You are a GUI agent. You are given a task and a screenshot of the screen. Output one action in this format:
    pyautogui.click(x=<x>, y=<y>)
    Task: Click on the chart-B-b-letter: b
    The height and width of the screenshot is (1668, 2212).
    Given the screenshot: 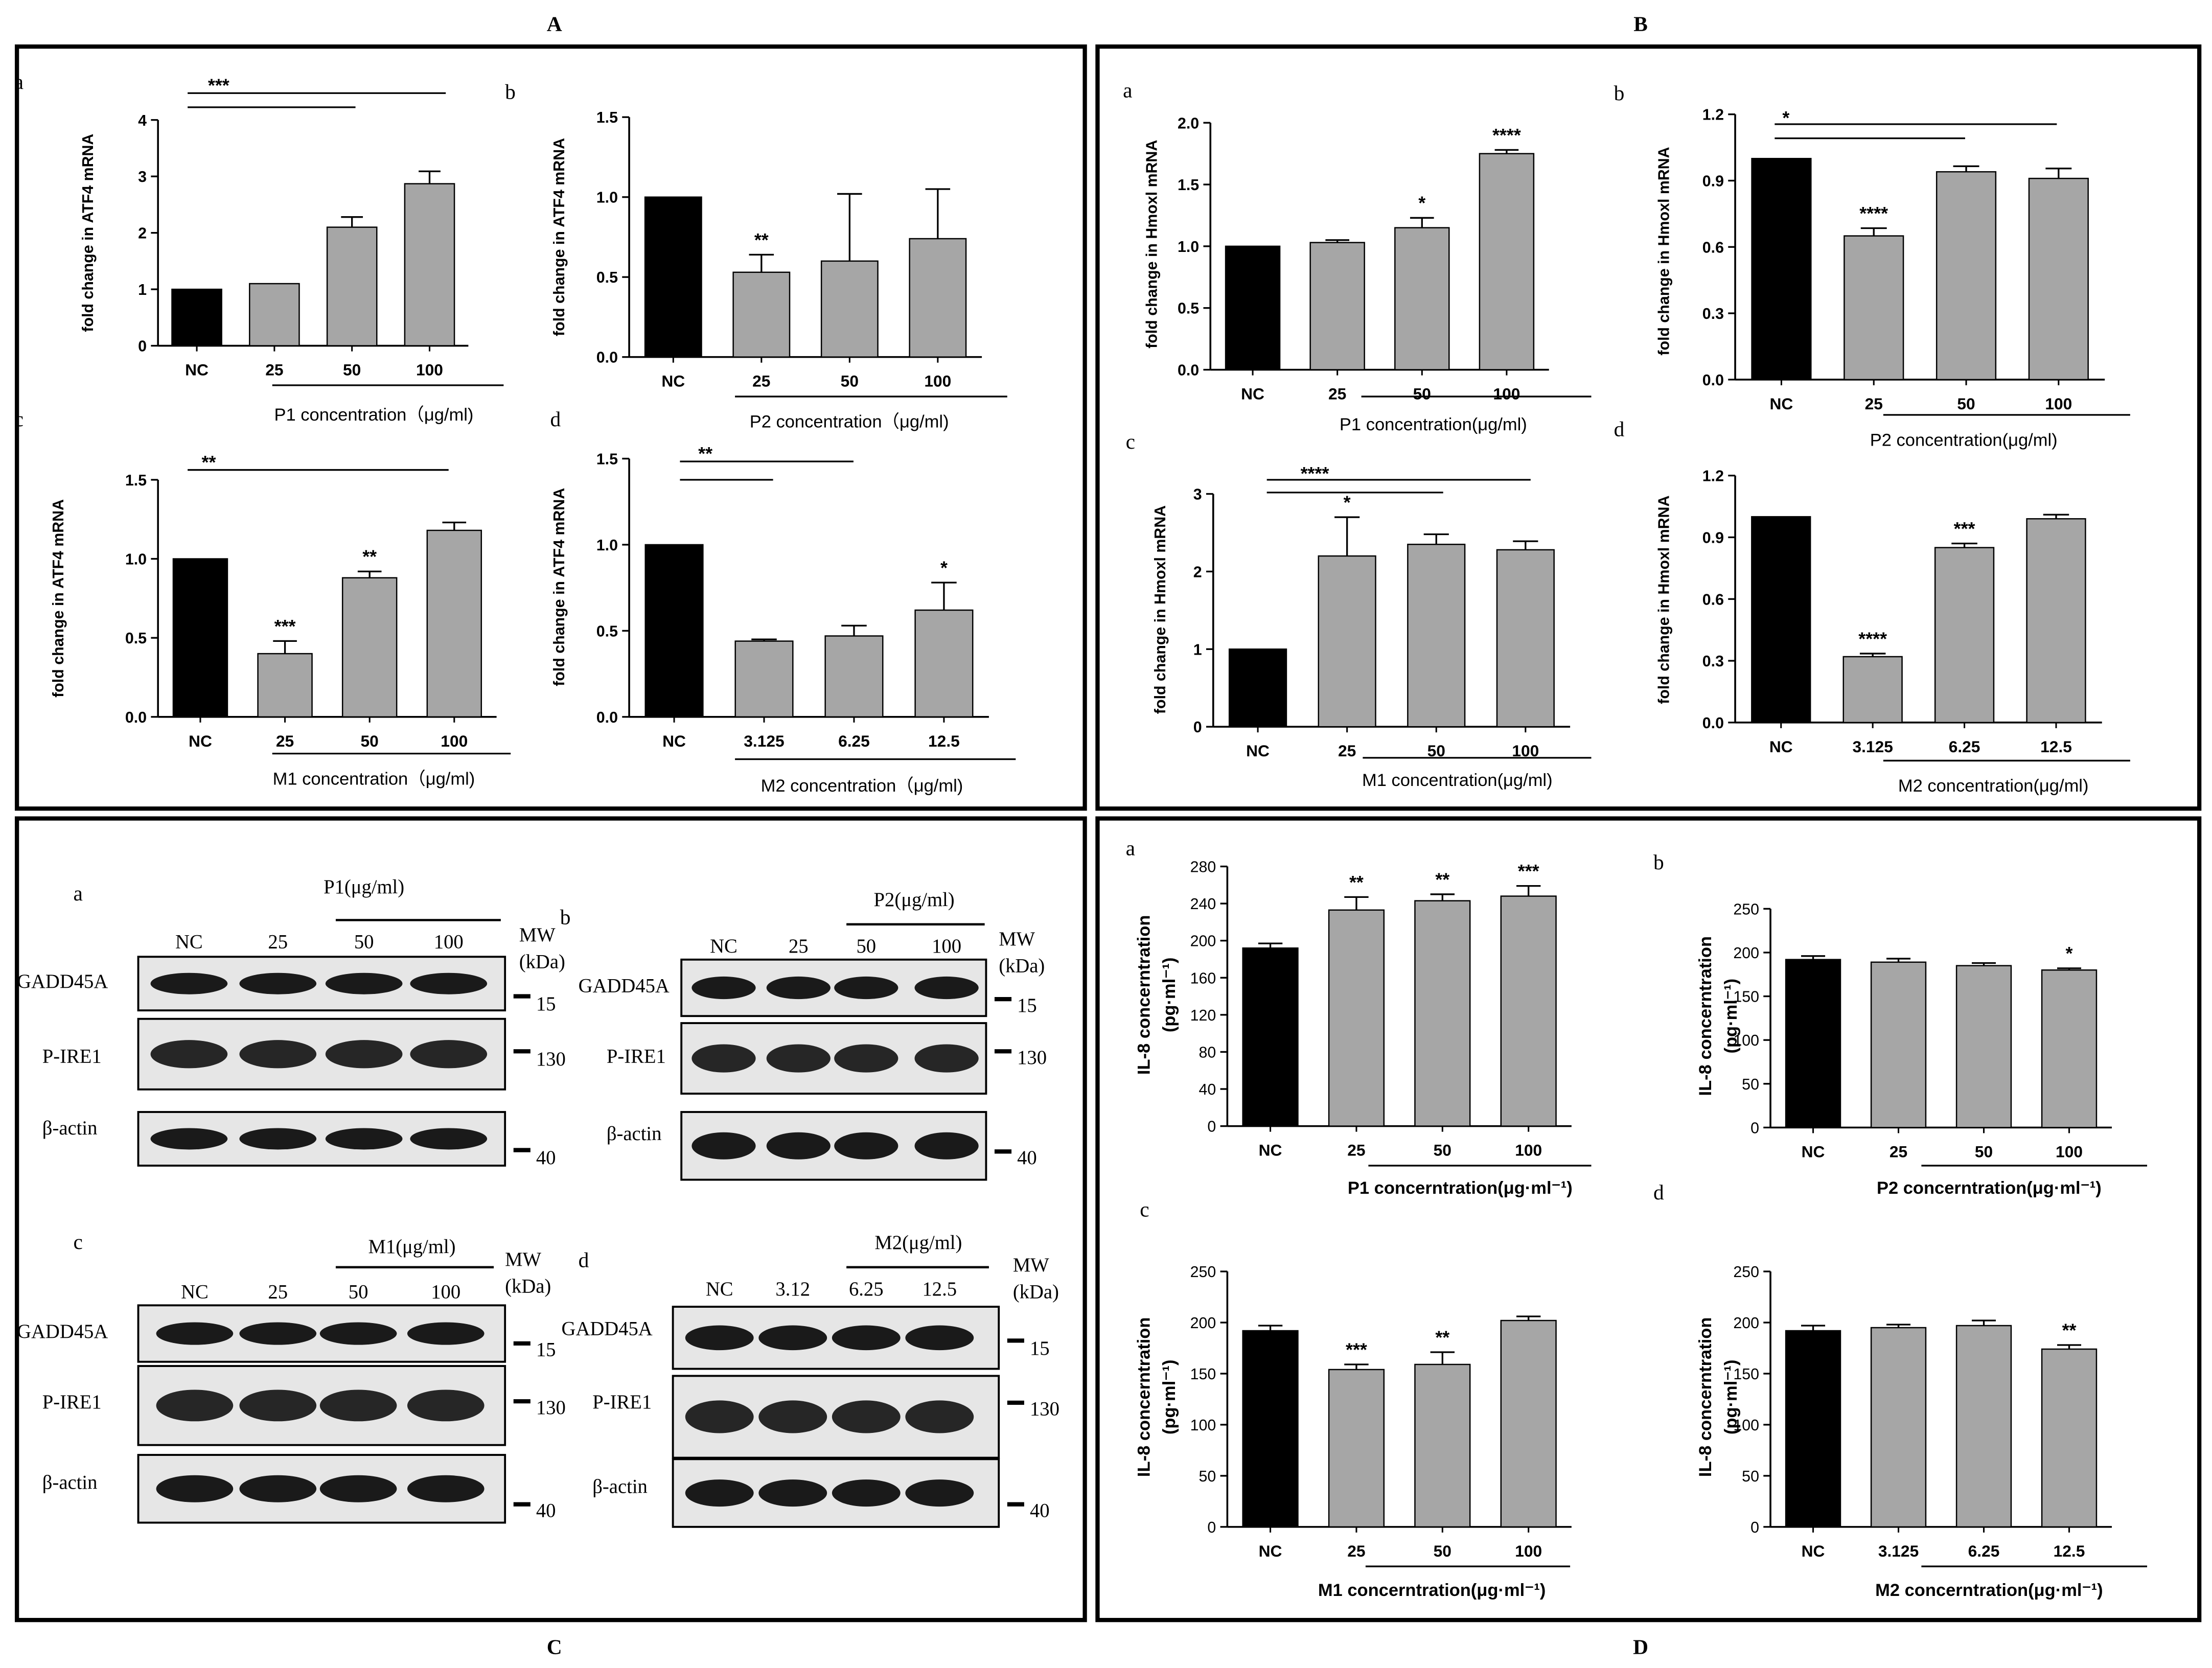 What is the action you would take?
    pyautogui.click(x=1619, y=93)
    